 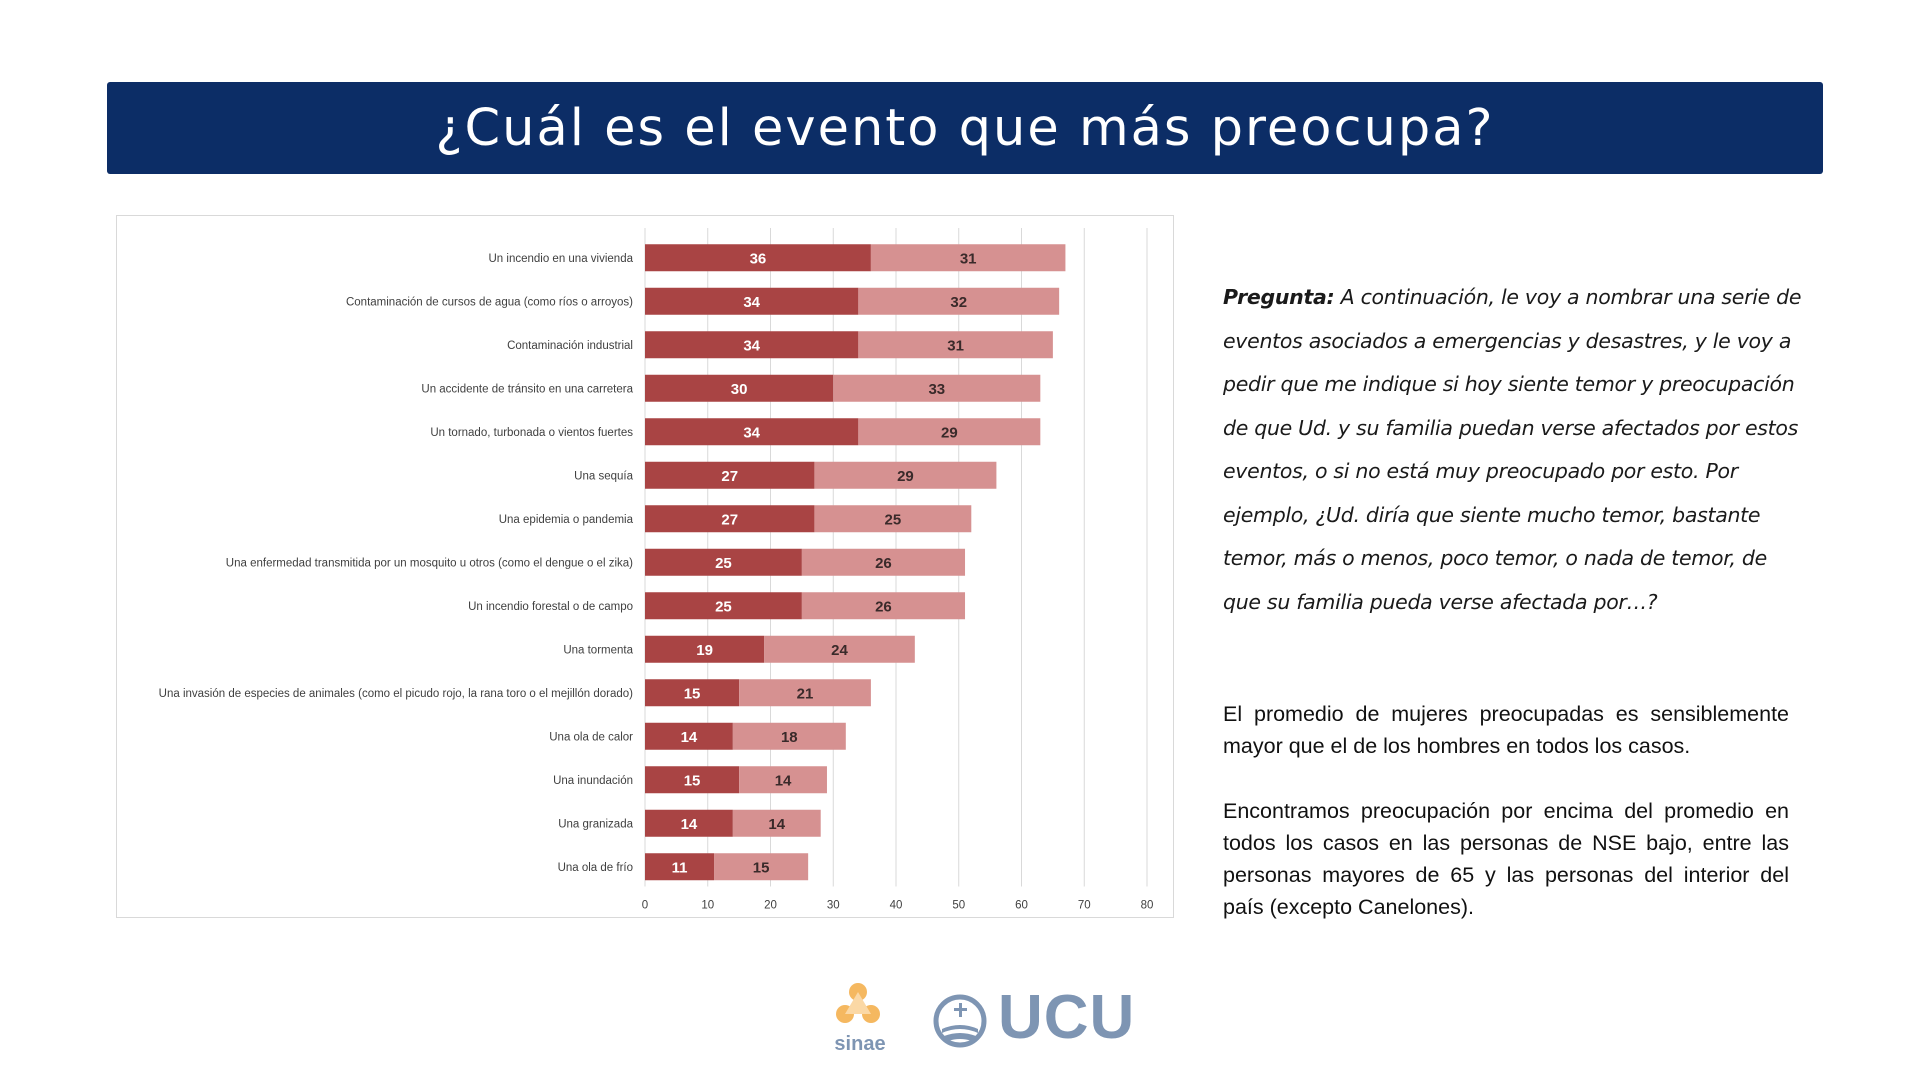 What do you see at coordinates (645, 906) in the screenshot?
I see `x-tick-label: 0` at bounding box center [645, 906].